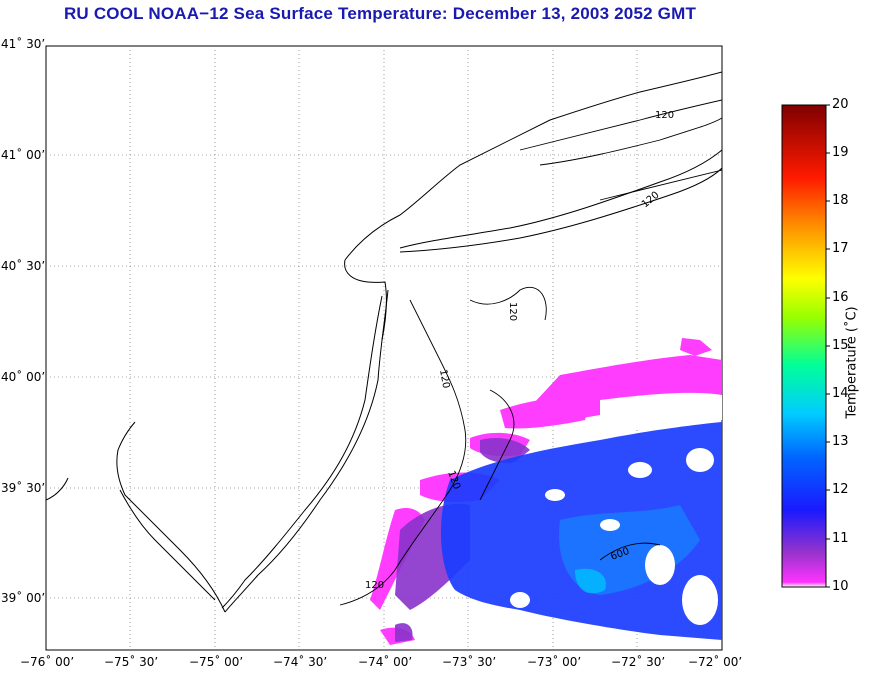  Describe the element at coordinates (385, 662) in the screenshot. I see `lon-label: −74˚ 00’` at that location.